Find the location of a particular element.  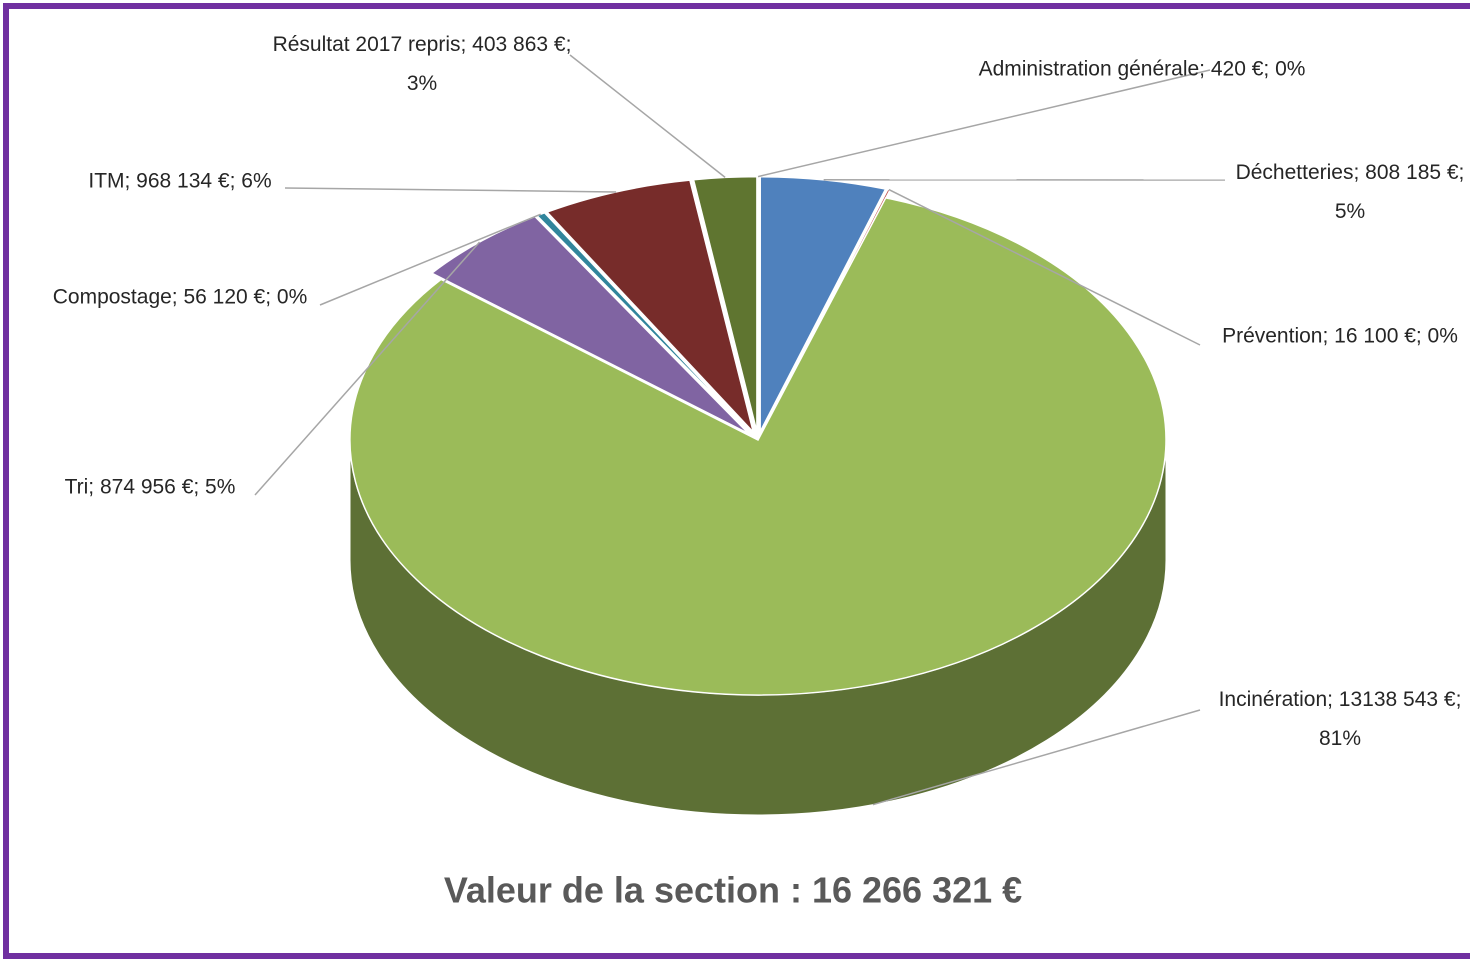

data-label-line: 5% is located at coordinates (1350, 211).